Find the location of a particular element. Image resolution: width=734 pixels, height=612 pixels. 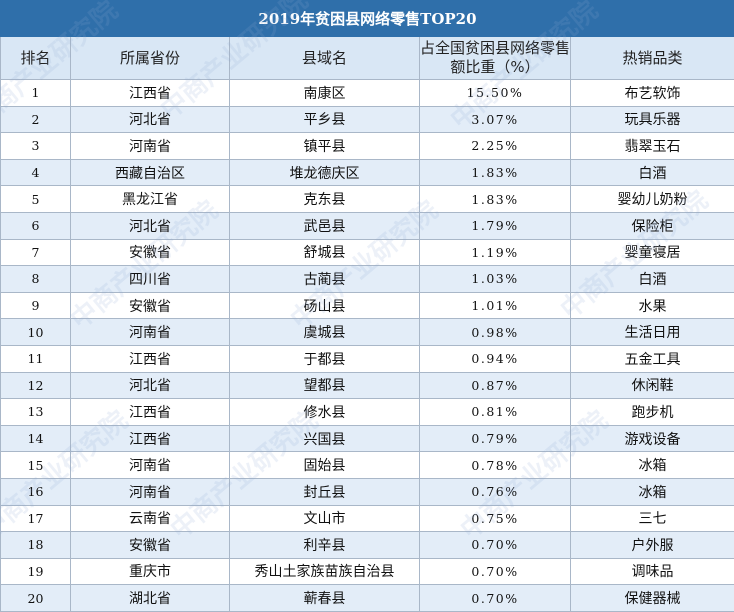

header-share: 占全国贫困县网络零售额比重（%） is located at coordinates (495, 58).